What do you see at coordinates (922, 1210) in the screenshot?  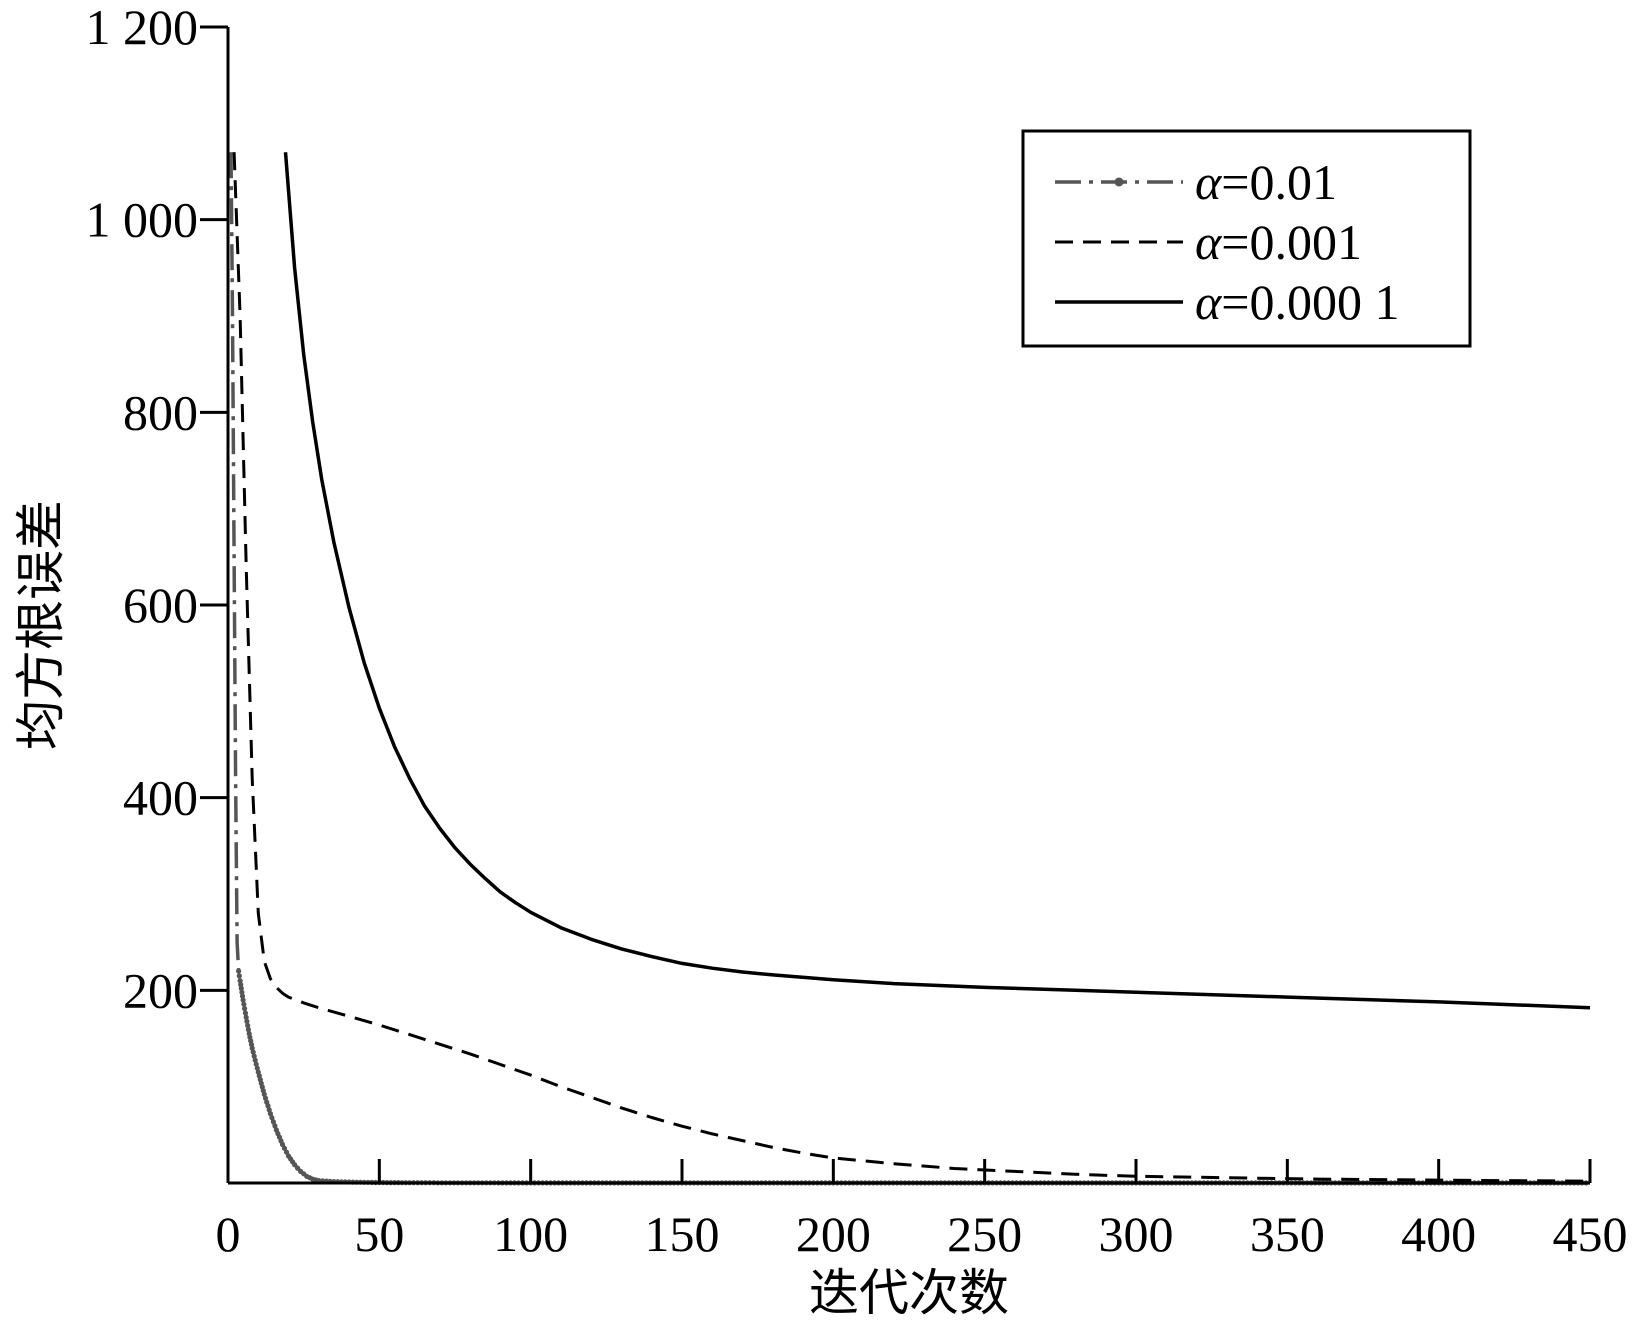 I see `x-axis-ticks: 0 50 100 150 200 250 300 350 400 450` at bounding box center [922, 1210].